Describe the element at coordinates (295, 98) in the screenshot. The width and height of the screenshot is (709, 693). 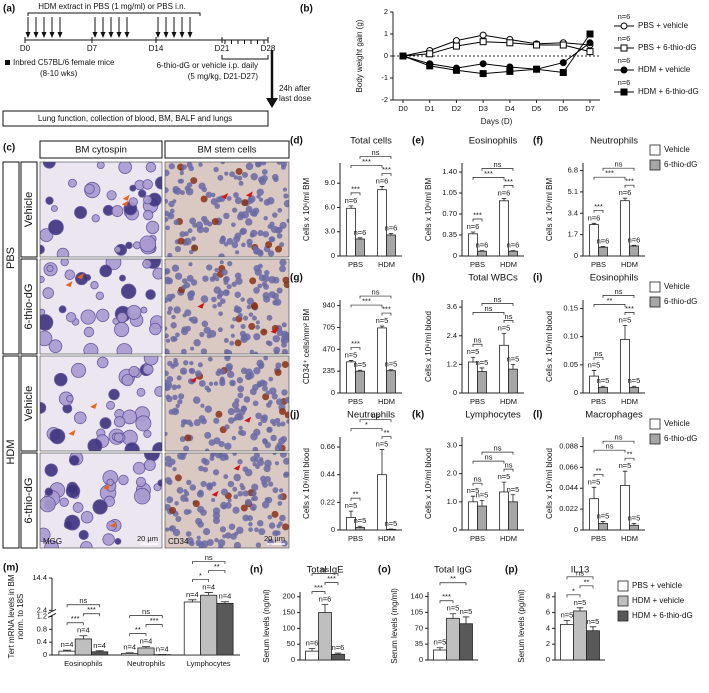
I see `timing-text: last dose` at that location.